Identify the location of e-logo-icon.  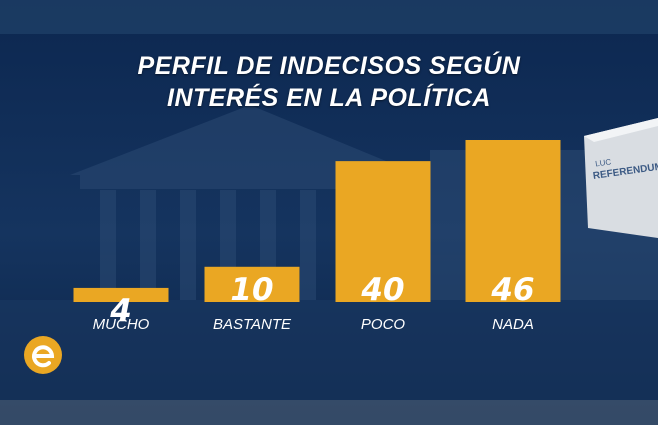
(43, 355).